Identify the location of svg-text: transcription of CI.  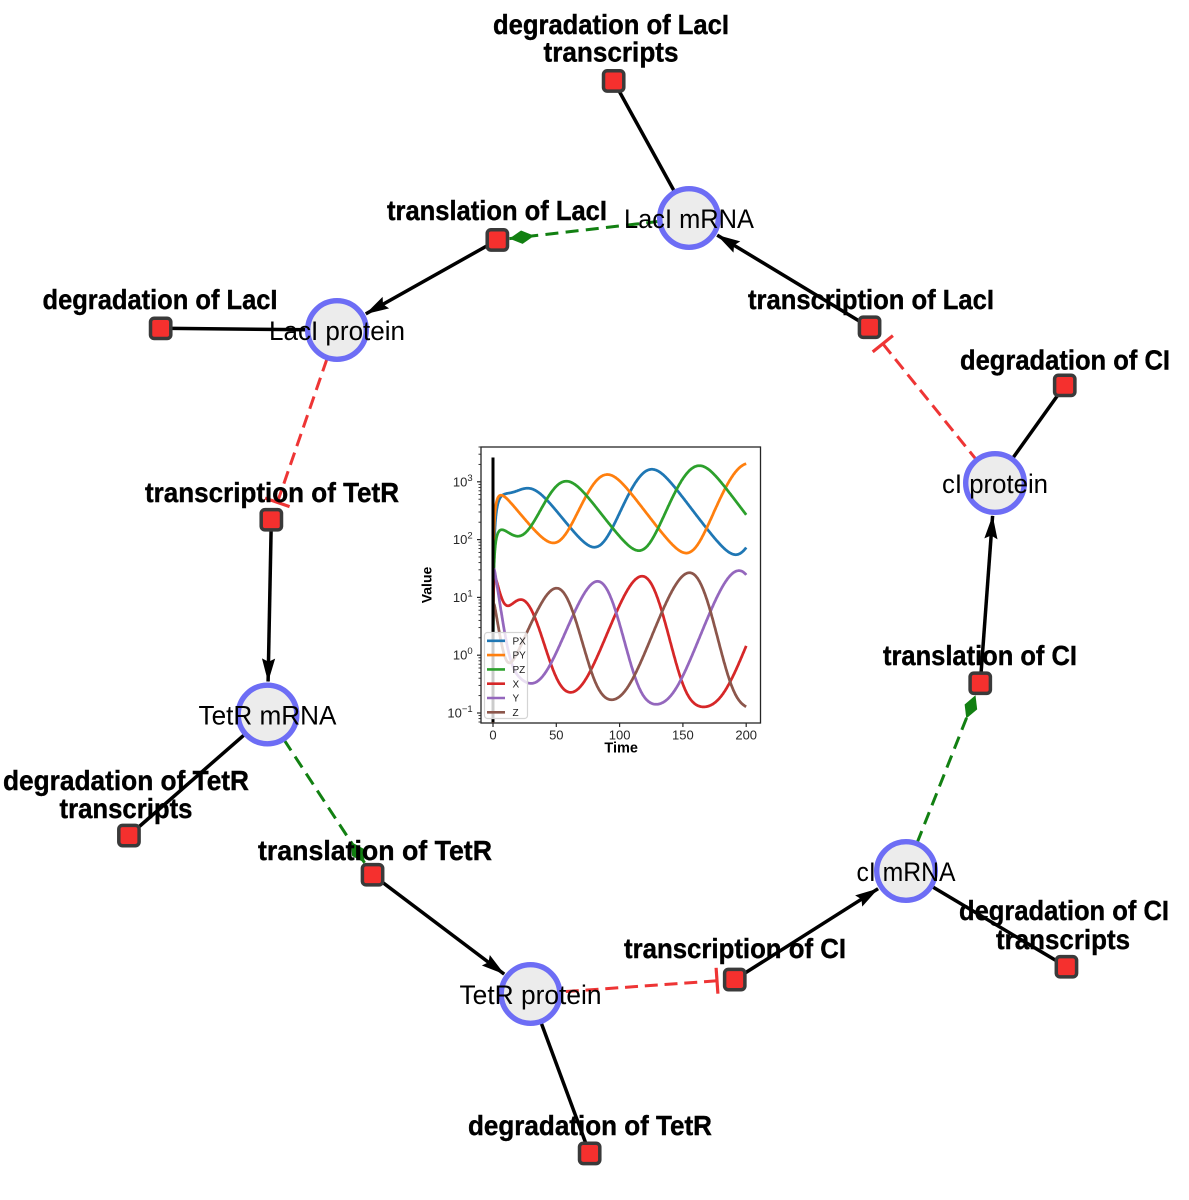
(735, 948).